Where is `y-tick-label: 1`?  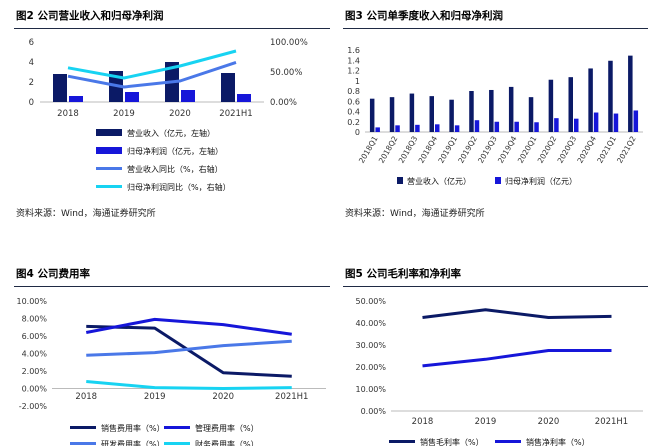 y-tick-label: 1 is located at coordinates (357, 81).